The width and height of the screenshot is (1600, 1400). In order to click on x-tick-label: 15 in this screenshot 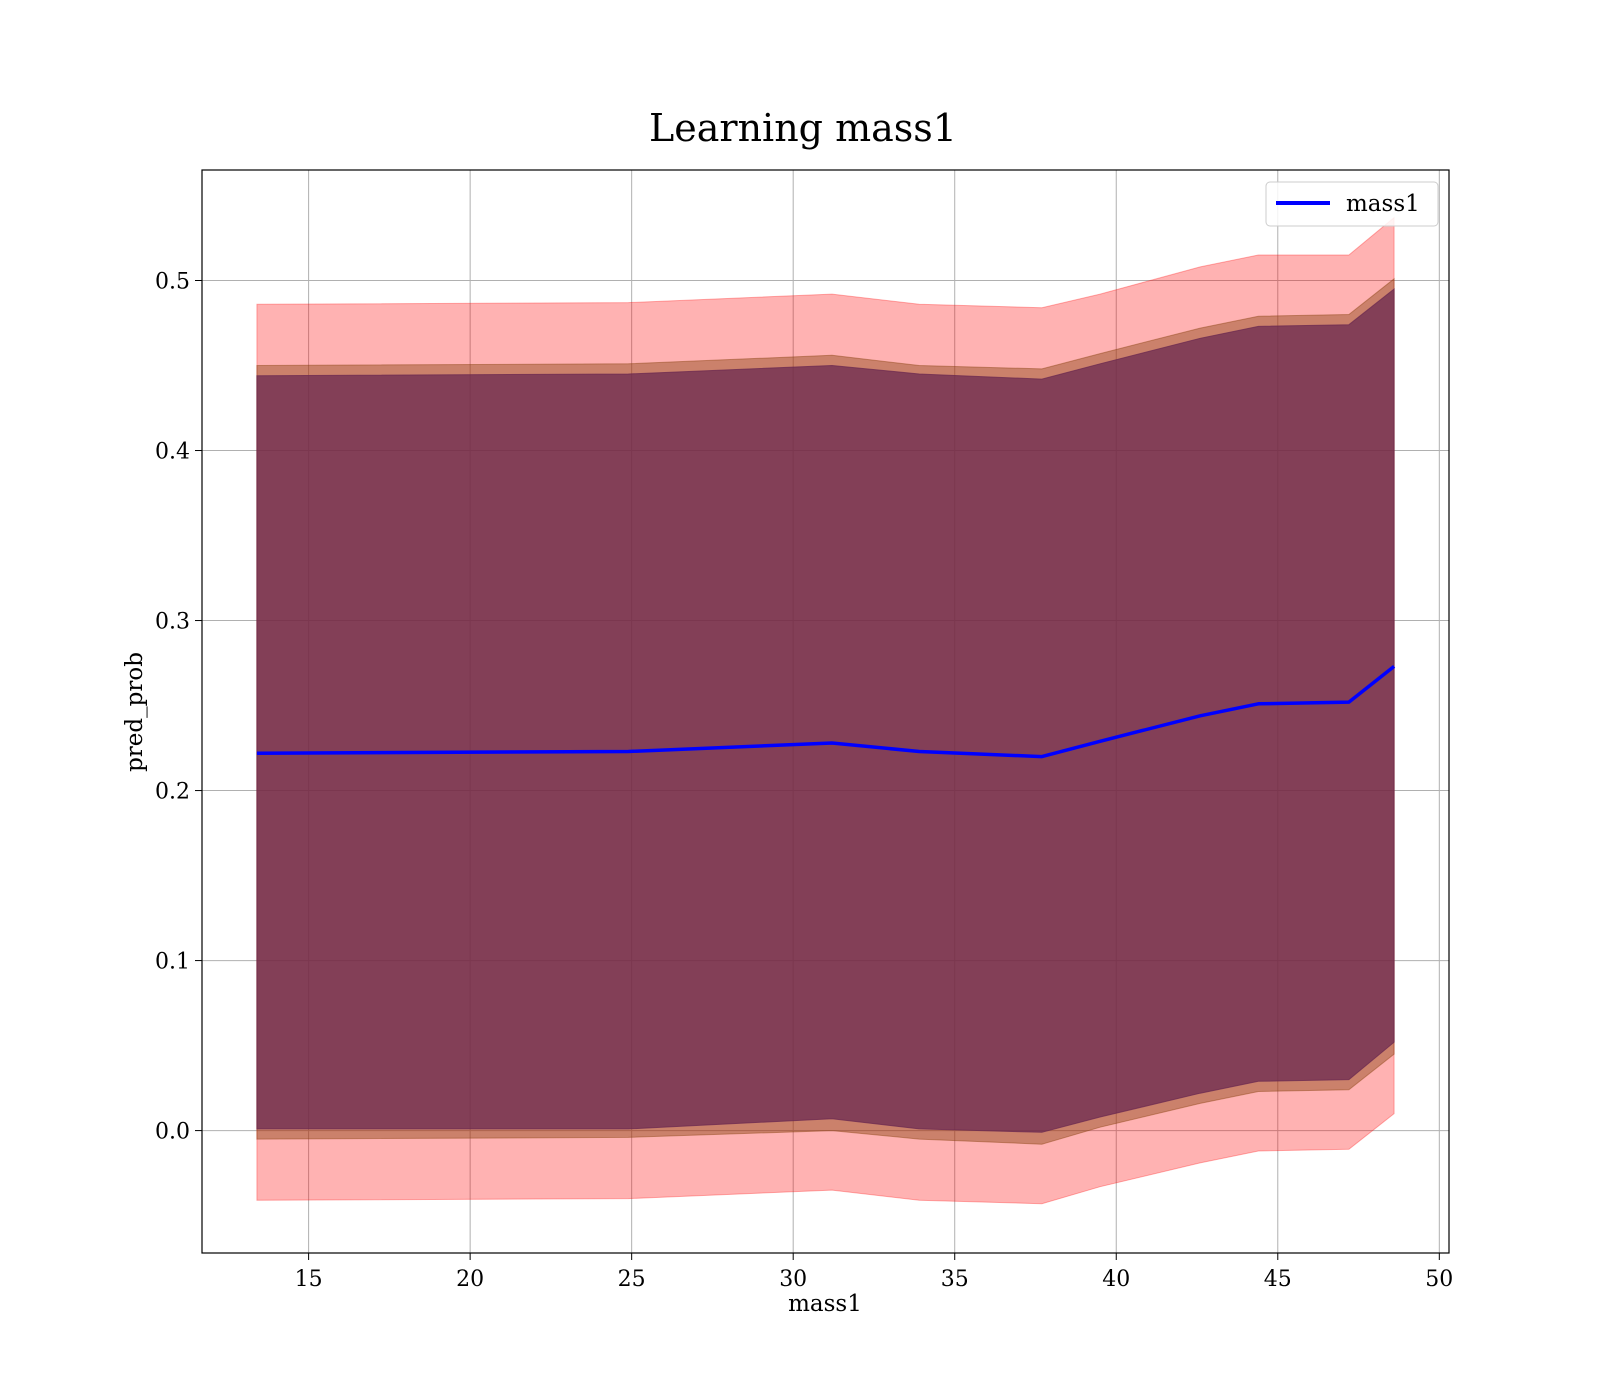, I will do `click(309, 1279)`.